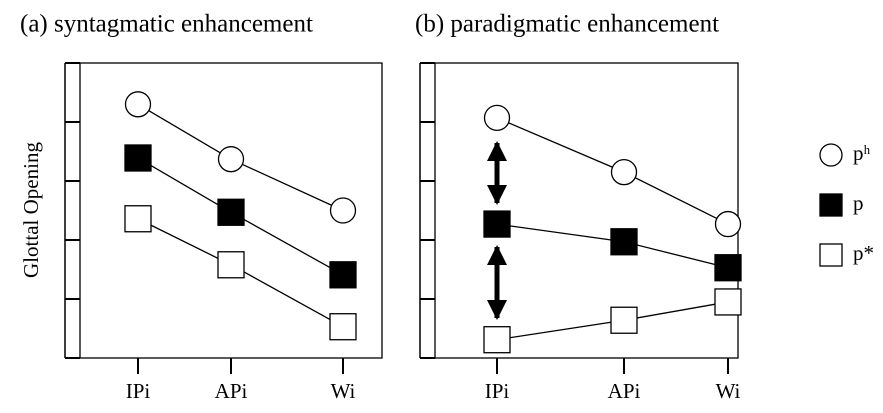  Describe the element at coordinates (567, 24) in the screenshot. I see `chart-title: (b) paradigmatic enhancement` at that location.